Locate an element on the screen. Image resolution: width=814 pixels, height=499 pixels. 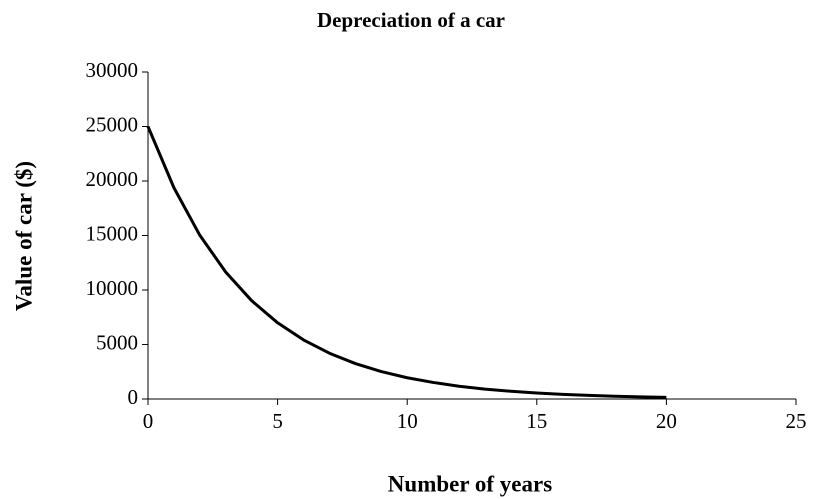
x-tick-label: 10 is located at coordinates (407, 421).